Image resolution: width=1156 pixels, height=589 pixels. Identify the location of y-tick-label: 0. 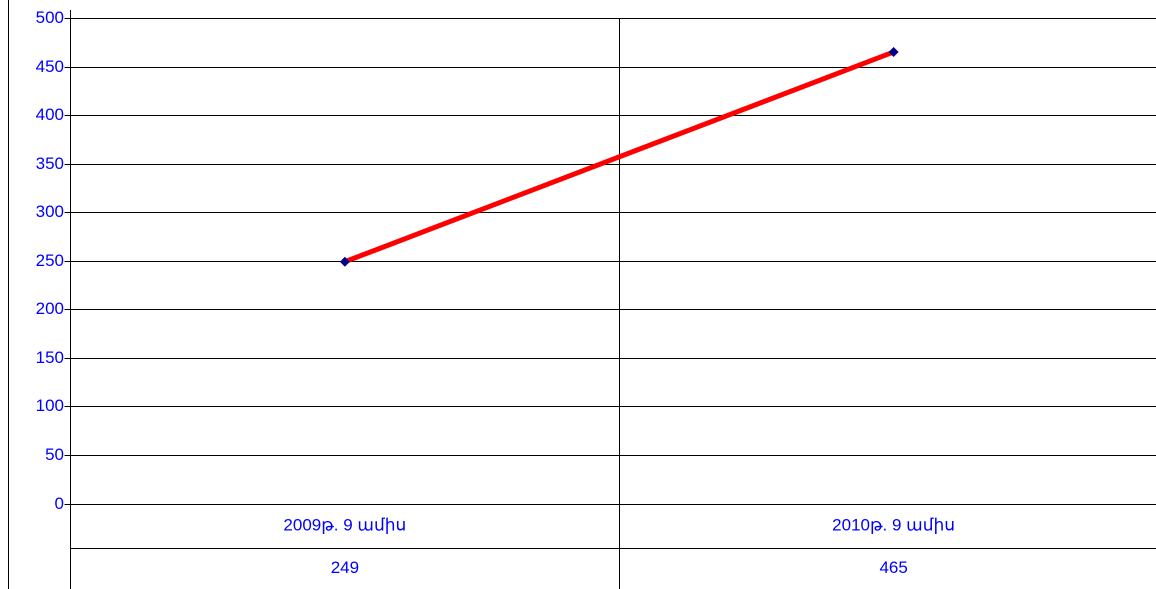
(59, 503).